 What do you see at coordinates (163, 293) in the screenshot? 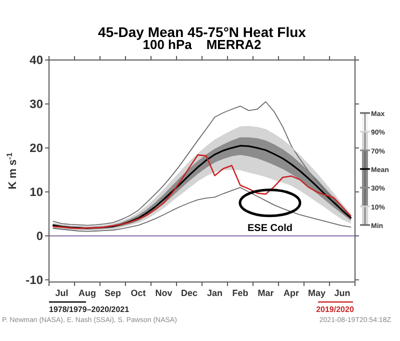
I see `x-tick-label: Nov` at bounding box center [163, 293].